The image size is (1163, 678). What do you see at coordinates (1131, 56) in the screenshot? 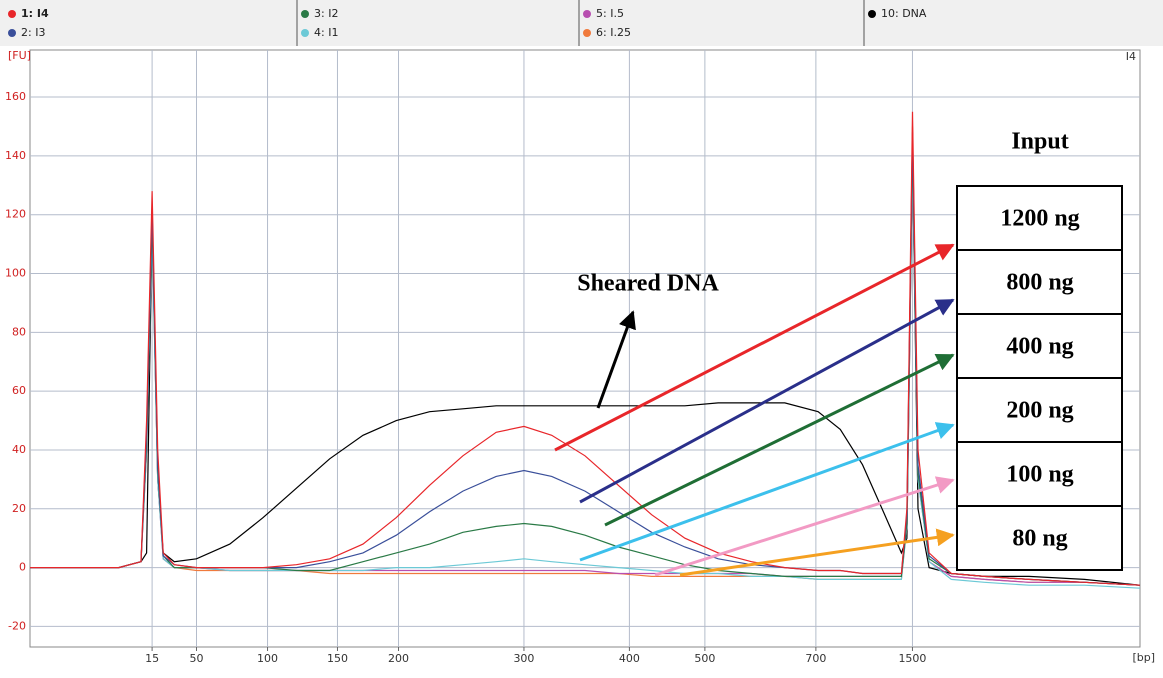
I see `sample-label: I4` at bounding box center [1131, 56].